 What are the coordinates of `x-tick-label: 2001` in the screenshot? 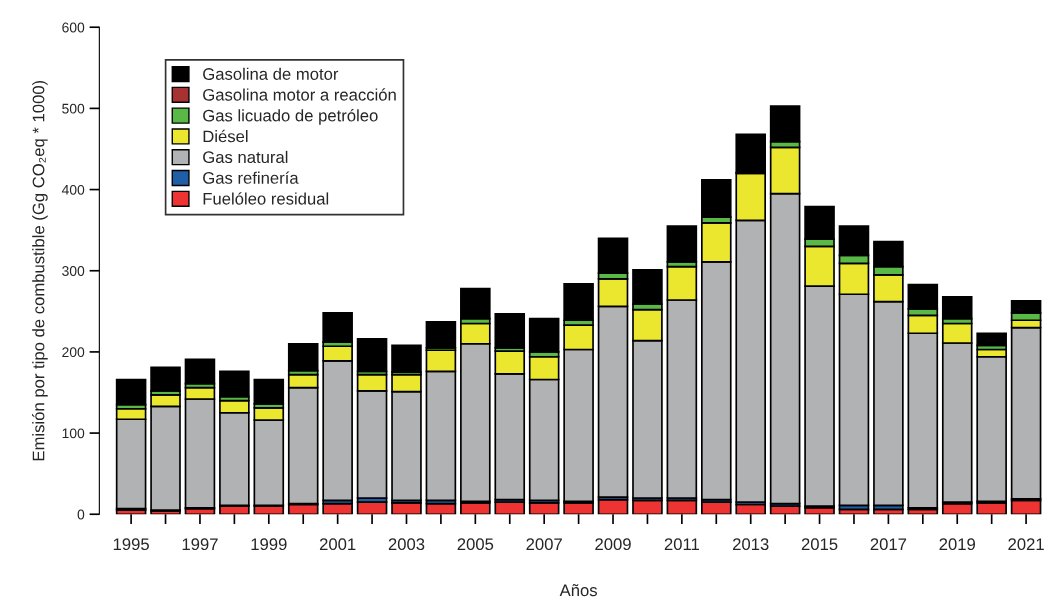 It's located at (337, 544).